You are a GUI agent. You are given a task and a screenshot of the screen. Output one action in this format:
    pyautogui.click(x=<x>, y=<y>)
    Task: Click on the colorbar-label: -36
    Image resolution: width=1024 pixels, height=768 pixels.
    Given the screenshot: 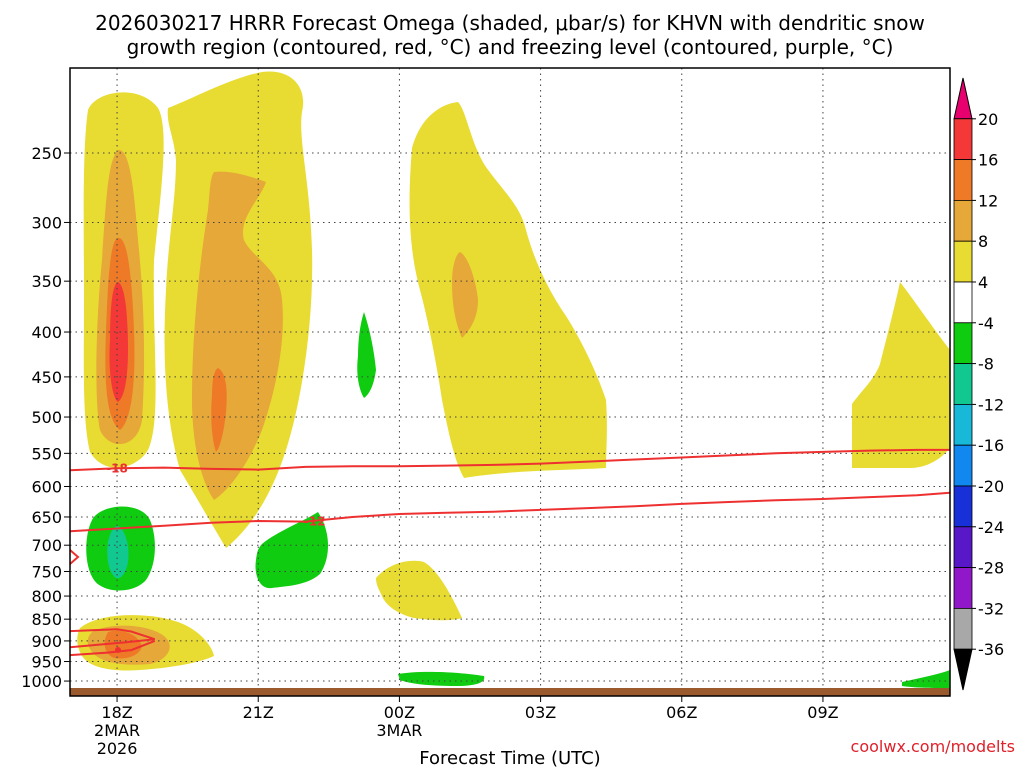 What is the action you would take?
    pyautogui.click(x=991, y=649)
    